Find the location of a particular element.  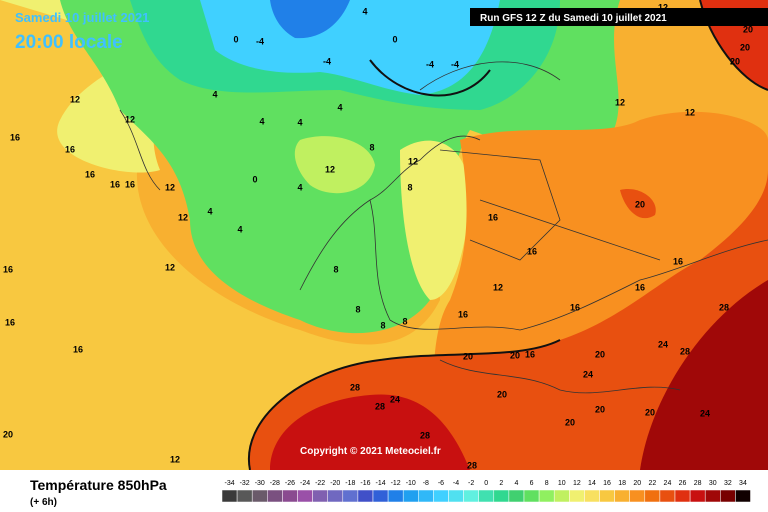

time-text: 20:00 locale is located at coordinates (69, 42).